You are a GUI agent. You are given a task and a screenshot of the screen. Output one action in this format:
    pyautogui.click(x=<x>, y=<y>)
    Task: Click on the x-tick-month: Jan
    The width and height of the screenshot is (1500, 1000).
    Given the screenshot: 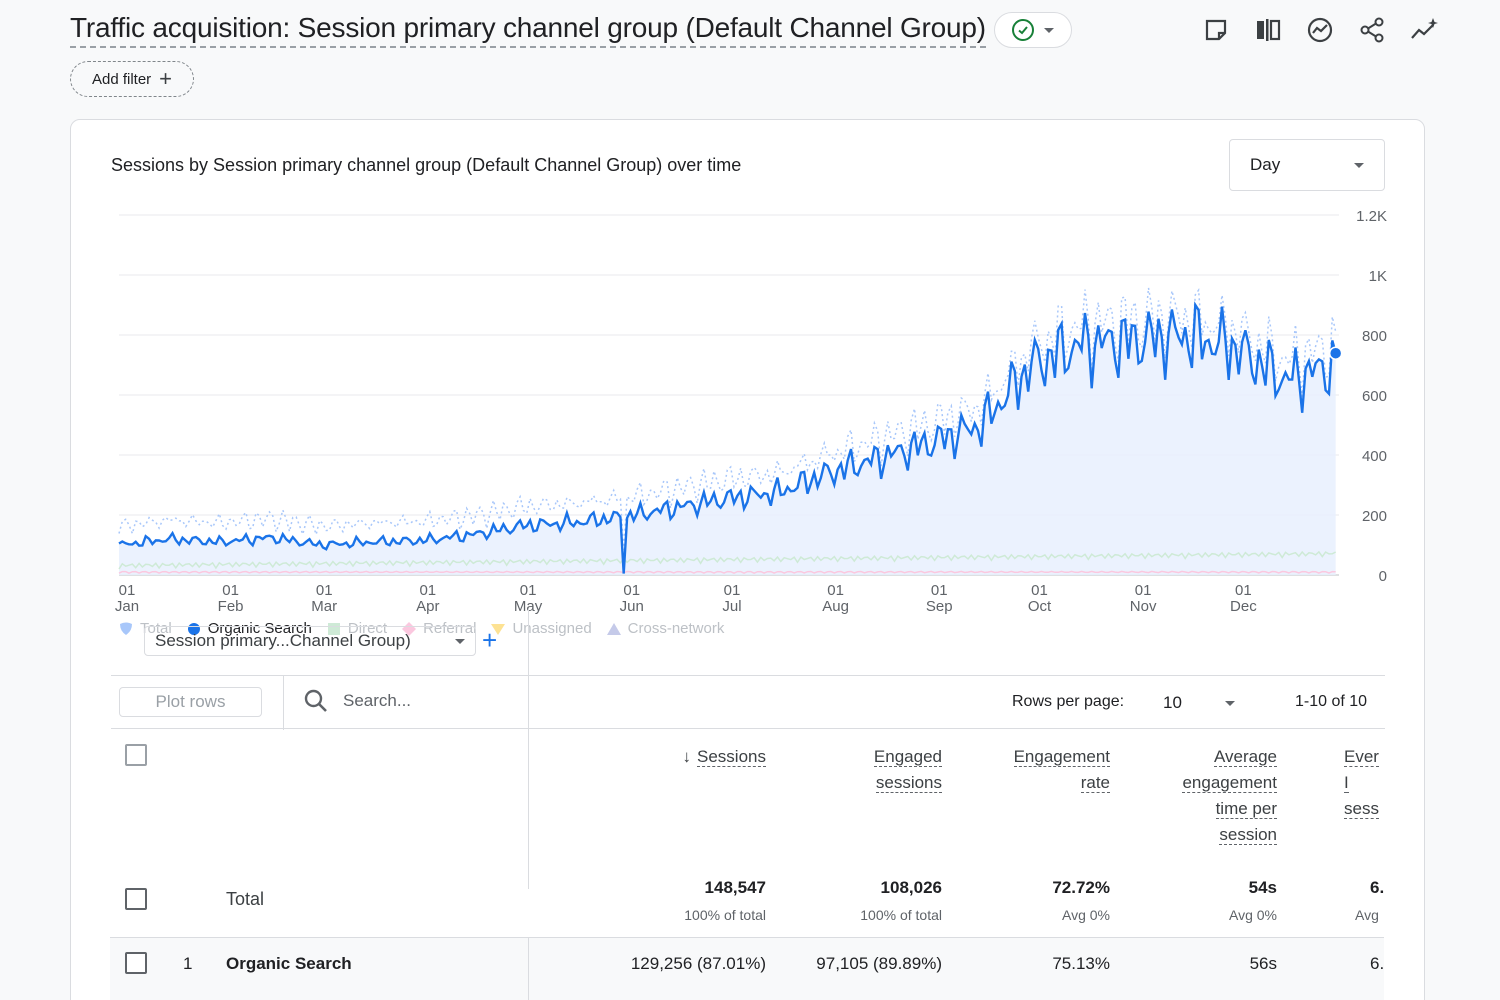 What is the action you would take?
    pyautogui.click(x=127, y=606)
    